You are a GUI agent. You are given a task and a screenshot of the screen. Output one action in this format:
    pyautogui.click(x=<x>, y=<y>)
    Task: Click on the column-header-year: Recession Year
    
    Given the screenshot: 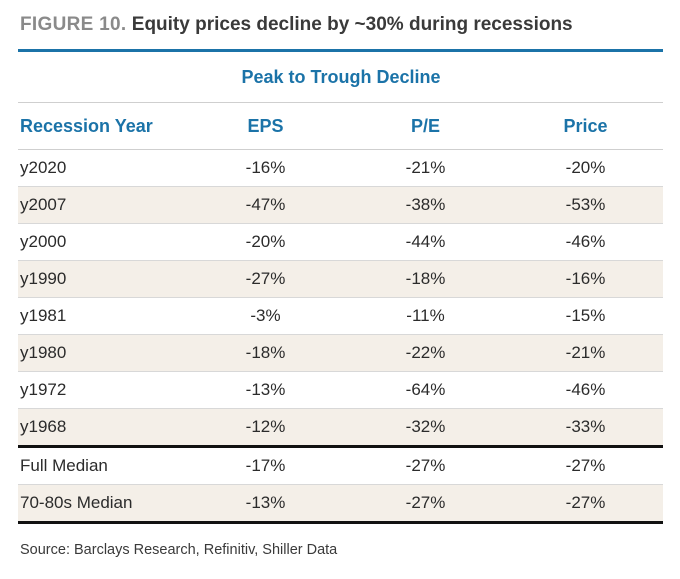 What is the action you would take?
    pyautogui.click(x=103, y=126)
    